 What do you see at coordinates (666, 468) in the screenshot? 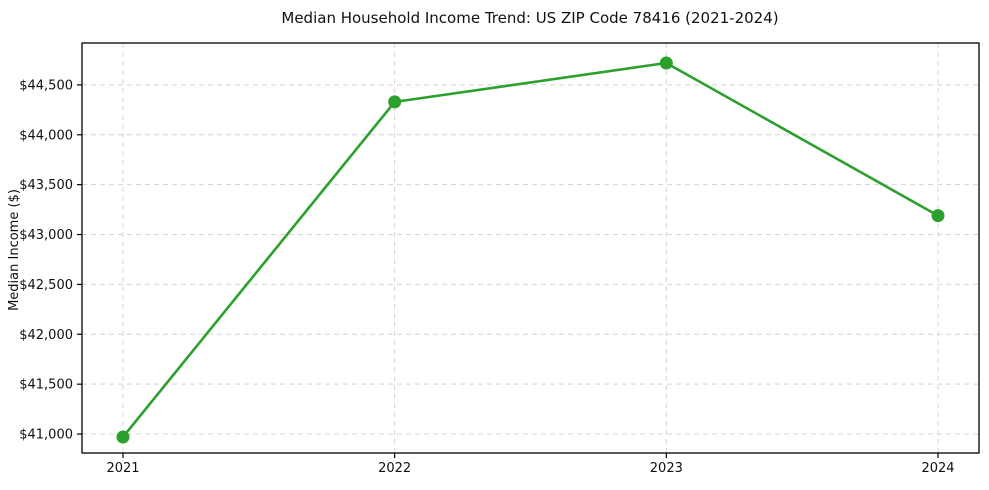
I see `x-tick-label: 2023` at bounding box center [666, 468].